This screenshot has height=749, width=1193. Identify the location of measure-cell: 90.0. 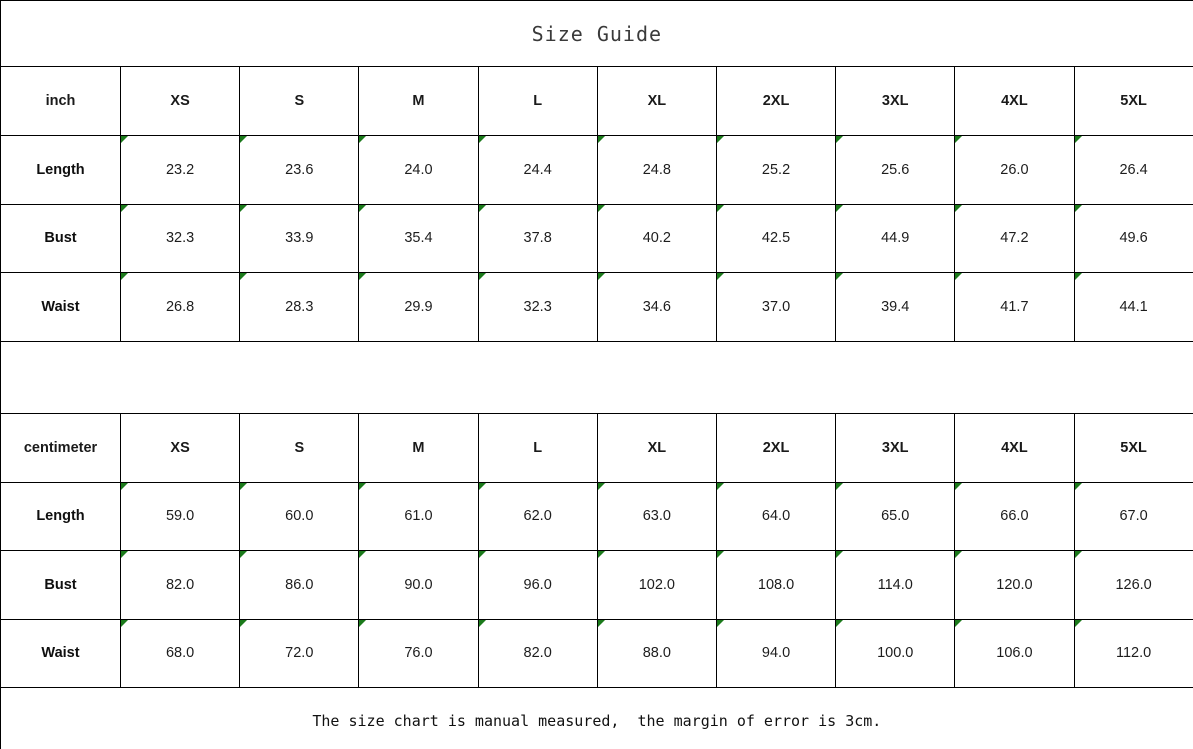
(418, 585).